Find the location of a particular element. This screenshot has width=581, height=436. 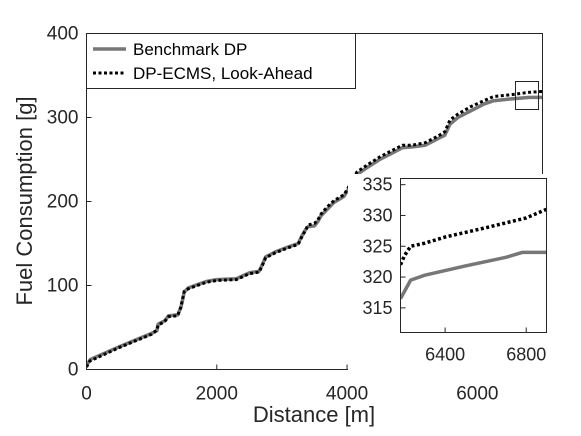

inset-y-tick-label: 330 is located at coordinates (377, 215).